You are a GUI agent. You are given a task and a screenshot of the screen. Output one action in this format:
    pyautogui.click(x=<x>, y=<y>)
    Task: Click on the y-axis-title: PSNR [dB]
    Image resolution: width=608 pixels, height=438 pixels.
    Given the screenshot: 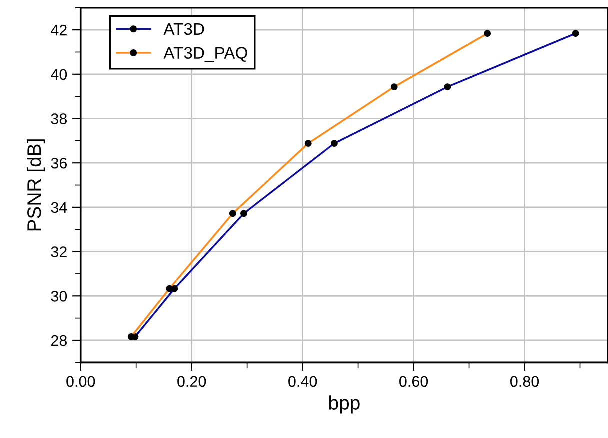 What is the action you would take?
    pyautogui.click(x=36, y=185)
    